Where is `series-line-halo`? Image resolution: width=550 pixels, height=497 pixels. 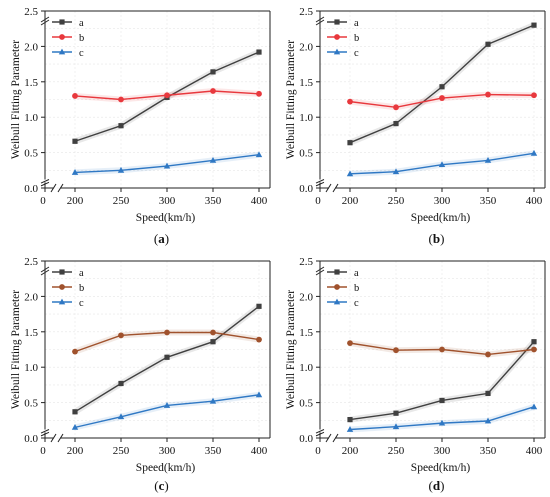 series-line-halo is located at coordinates (442, 84).